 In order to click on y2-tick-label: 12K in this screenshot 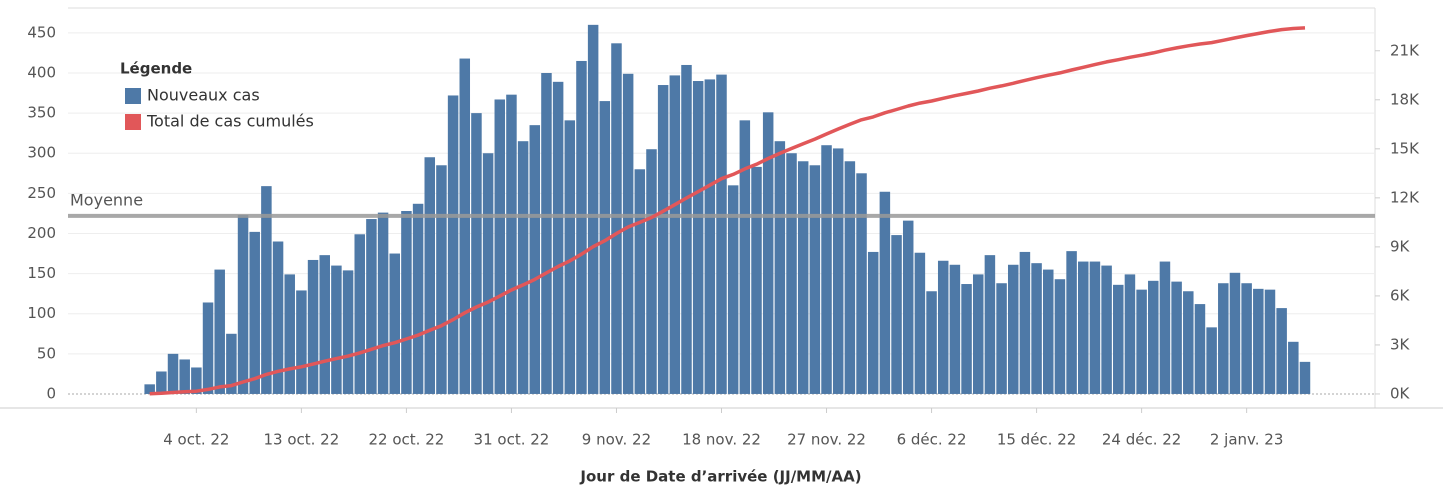, I will do `click(1405, 197)`.